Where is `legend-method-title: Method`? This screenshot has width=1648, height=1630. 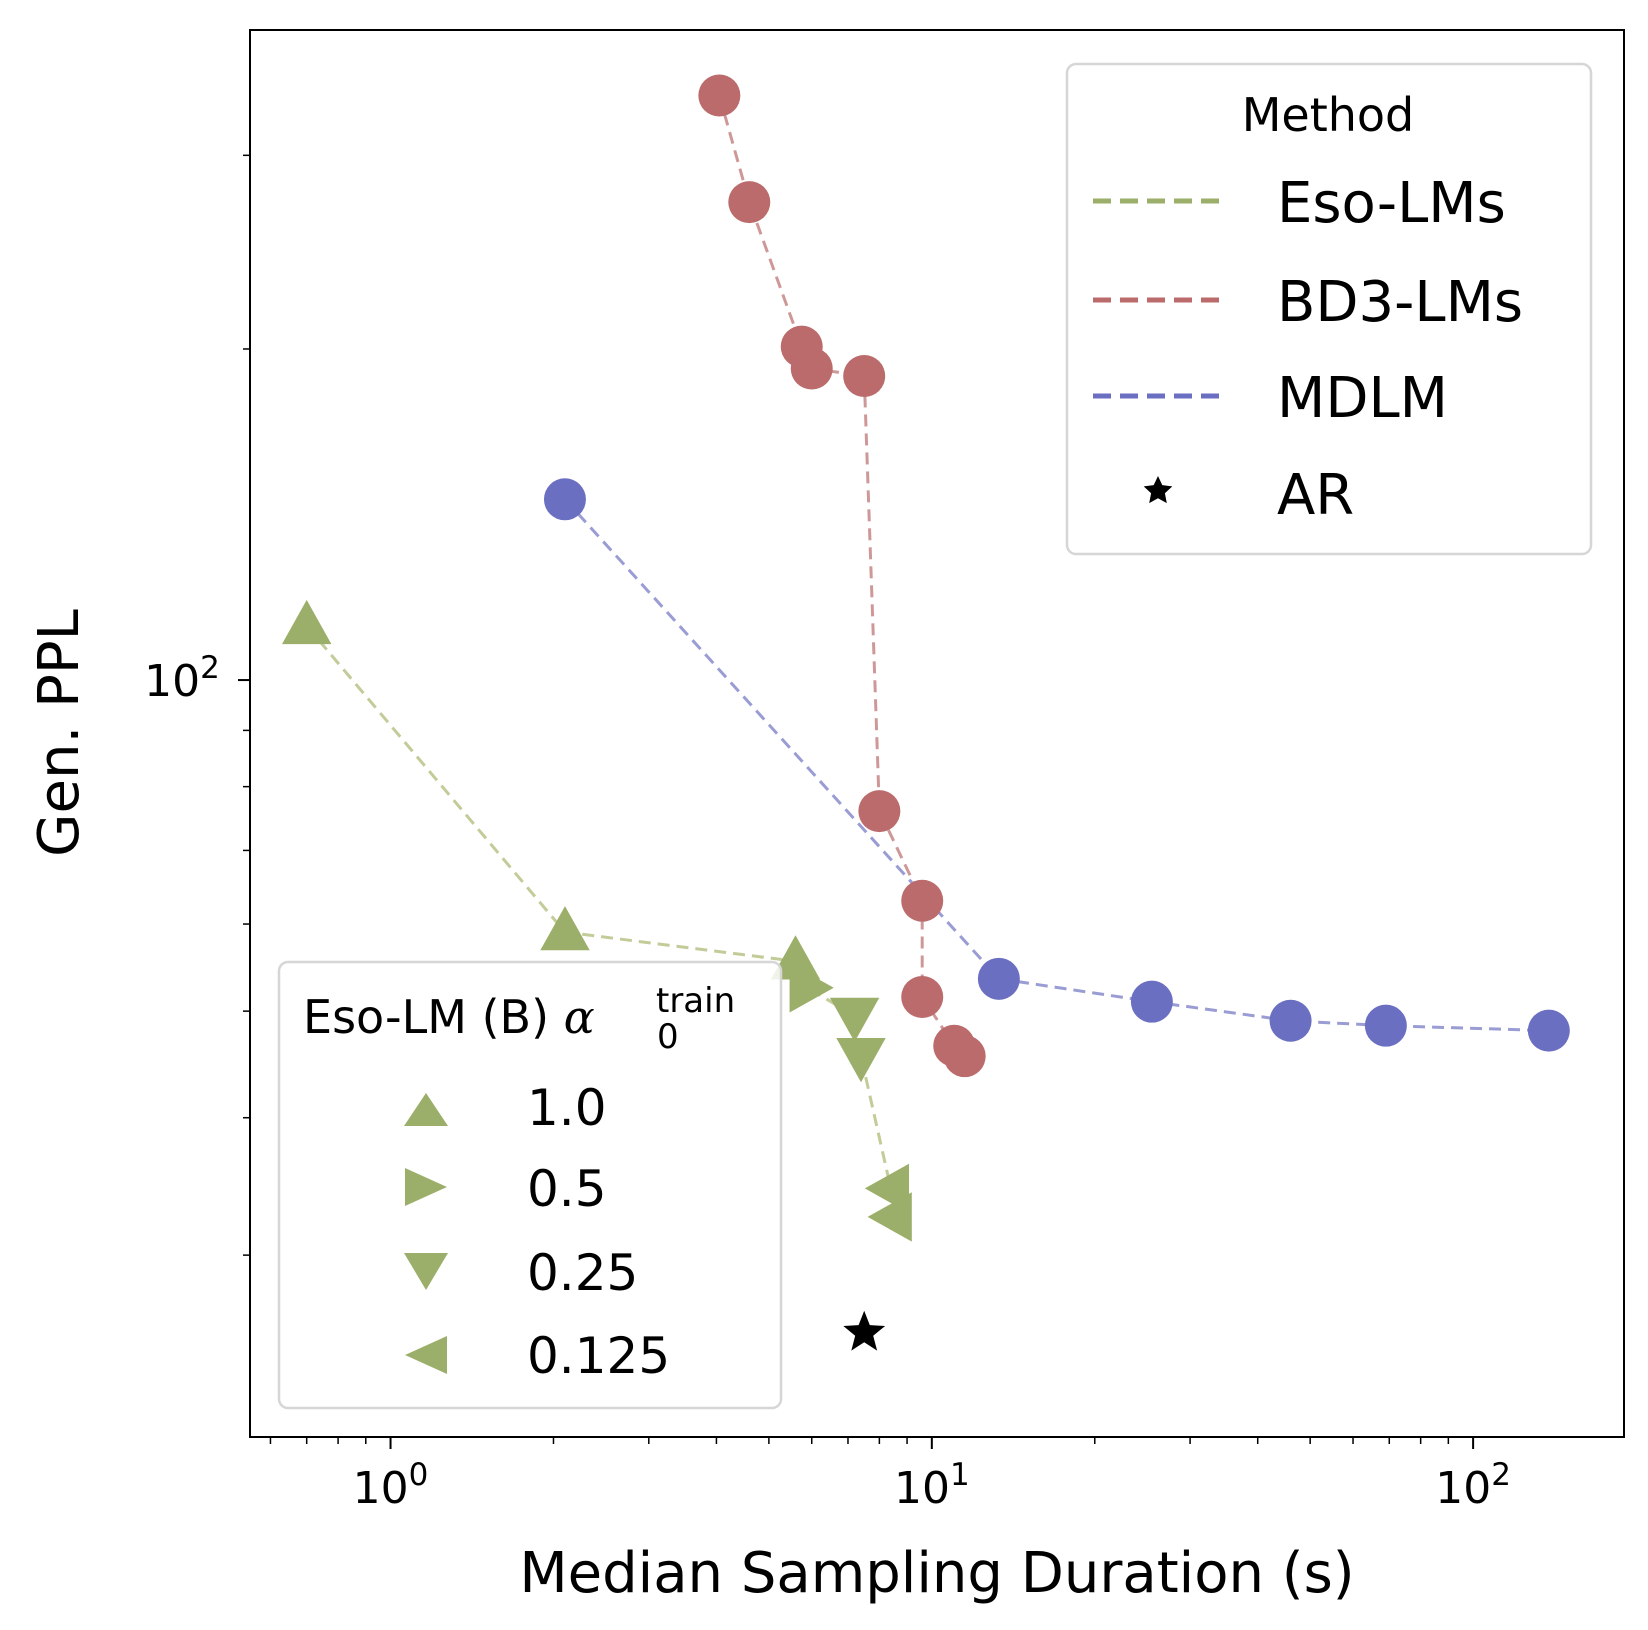
legend-method-title: Method is located at coordinates (1328, 115).